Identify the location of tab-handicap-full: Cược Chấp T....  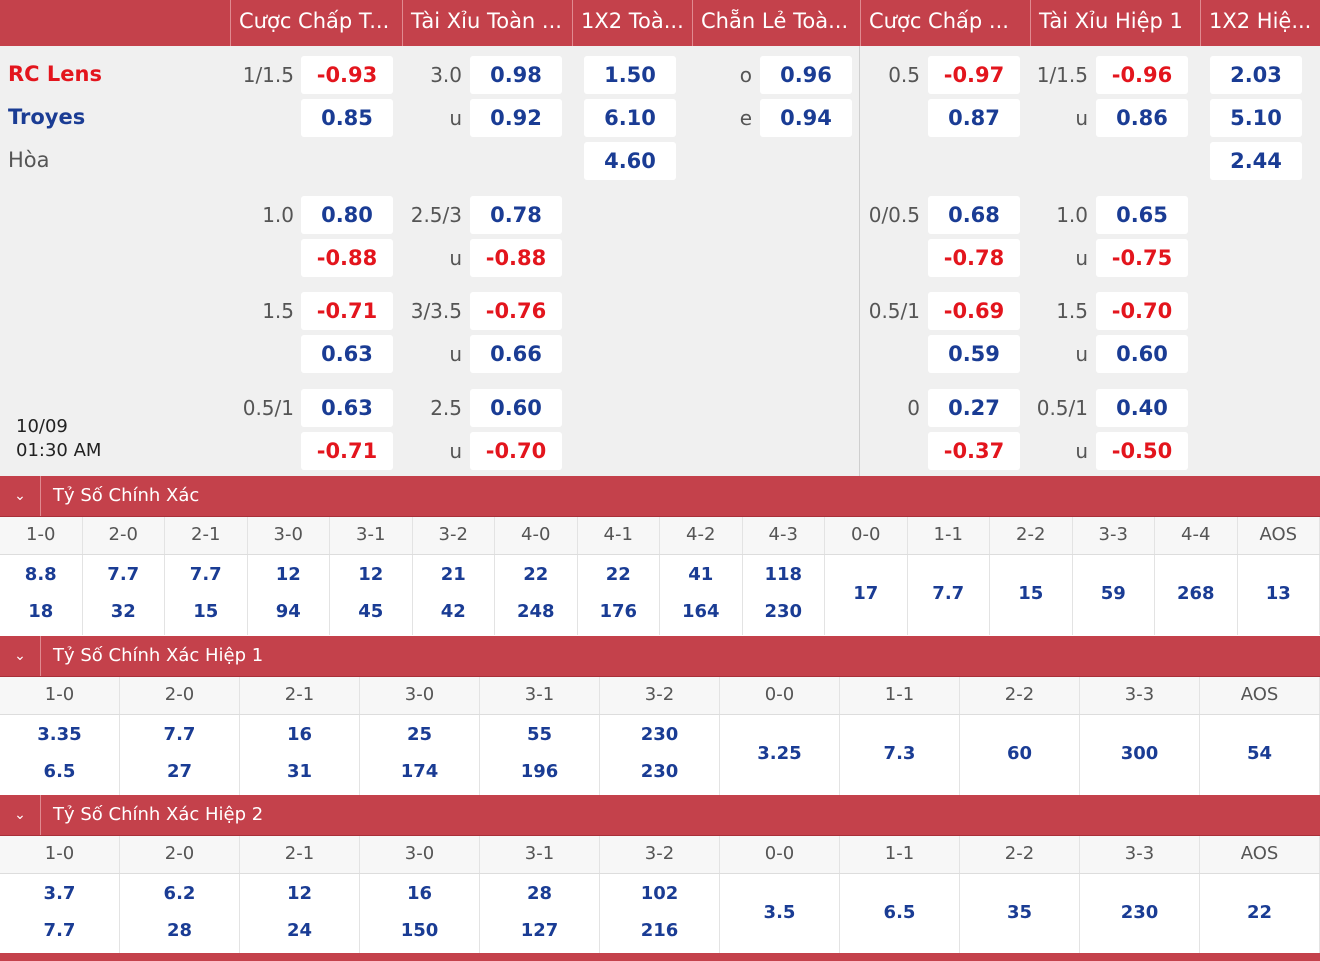
(316, 23).